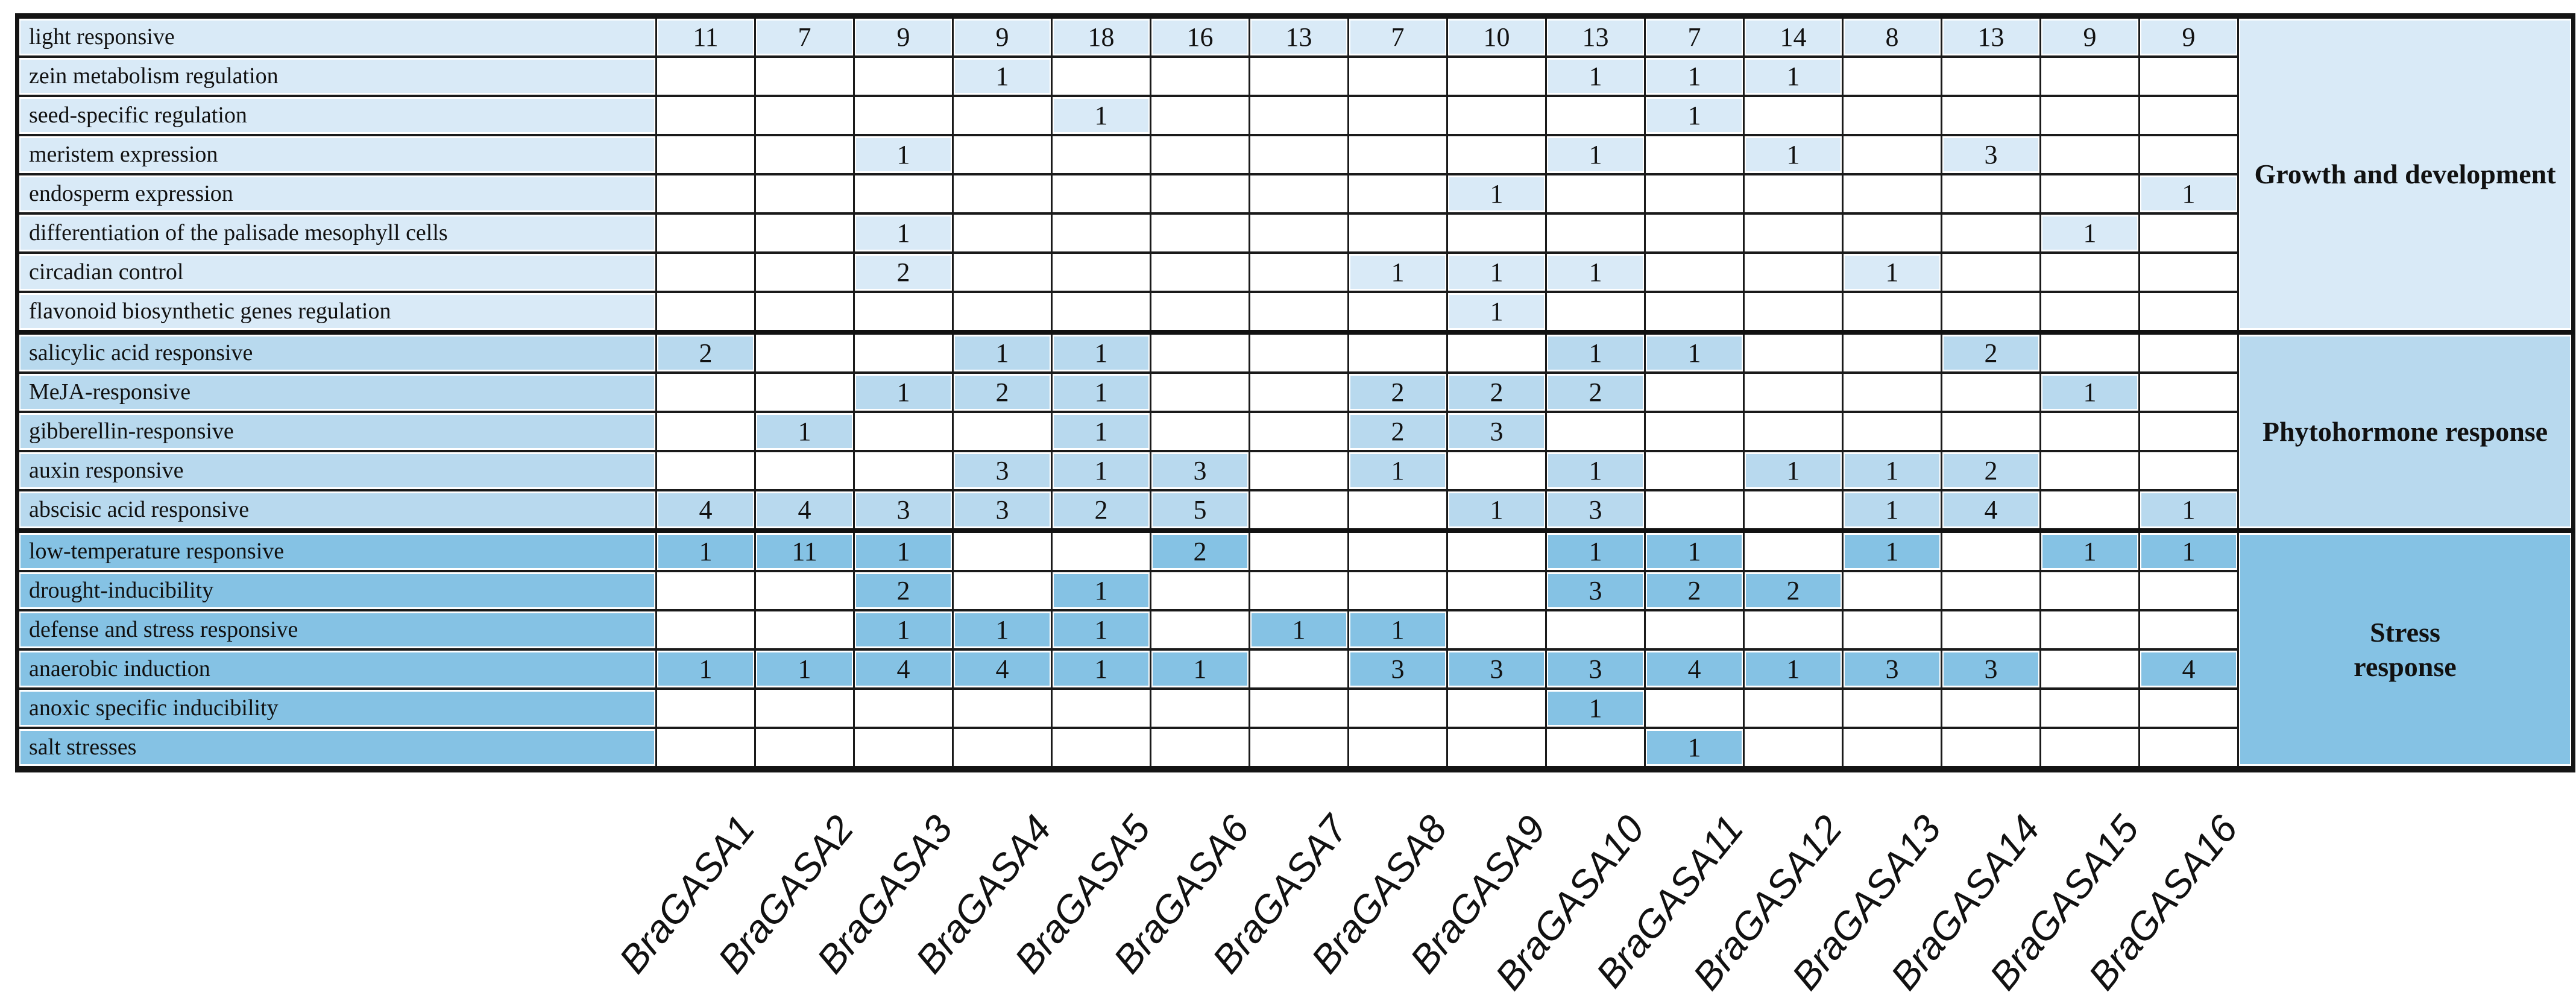 This screenshot has width=2576, height=998. Describe the element at coordinates (336, 312) in the screenshot. I see `row-label-cell: flavonoid biosynthetic genes regulation` at that location.